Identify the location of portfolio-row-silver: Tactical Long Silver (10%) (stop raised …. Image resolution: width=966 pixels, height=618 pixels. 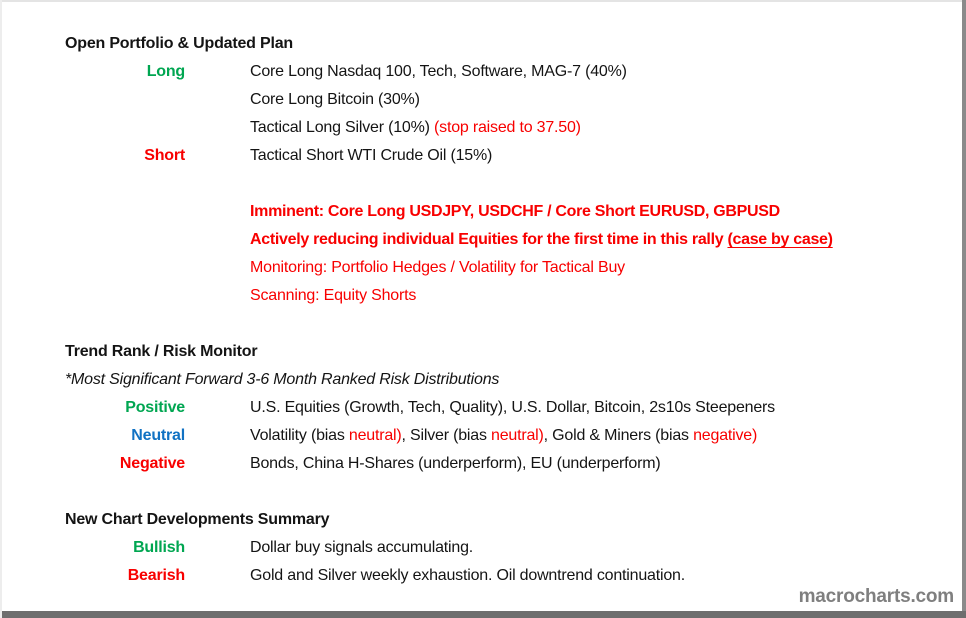
(481, 128).